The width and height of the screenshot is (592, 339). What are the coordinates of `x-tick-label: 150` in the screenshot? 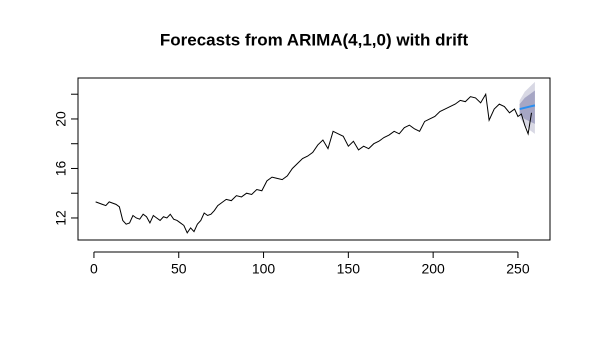 It's located at (349, 269).